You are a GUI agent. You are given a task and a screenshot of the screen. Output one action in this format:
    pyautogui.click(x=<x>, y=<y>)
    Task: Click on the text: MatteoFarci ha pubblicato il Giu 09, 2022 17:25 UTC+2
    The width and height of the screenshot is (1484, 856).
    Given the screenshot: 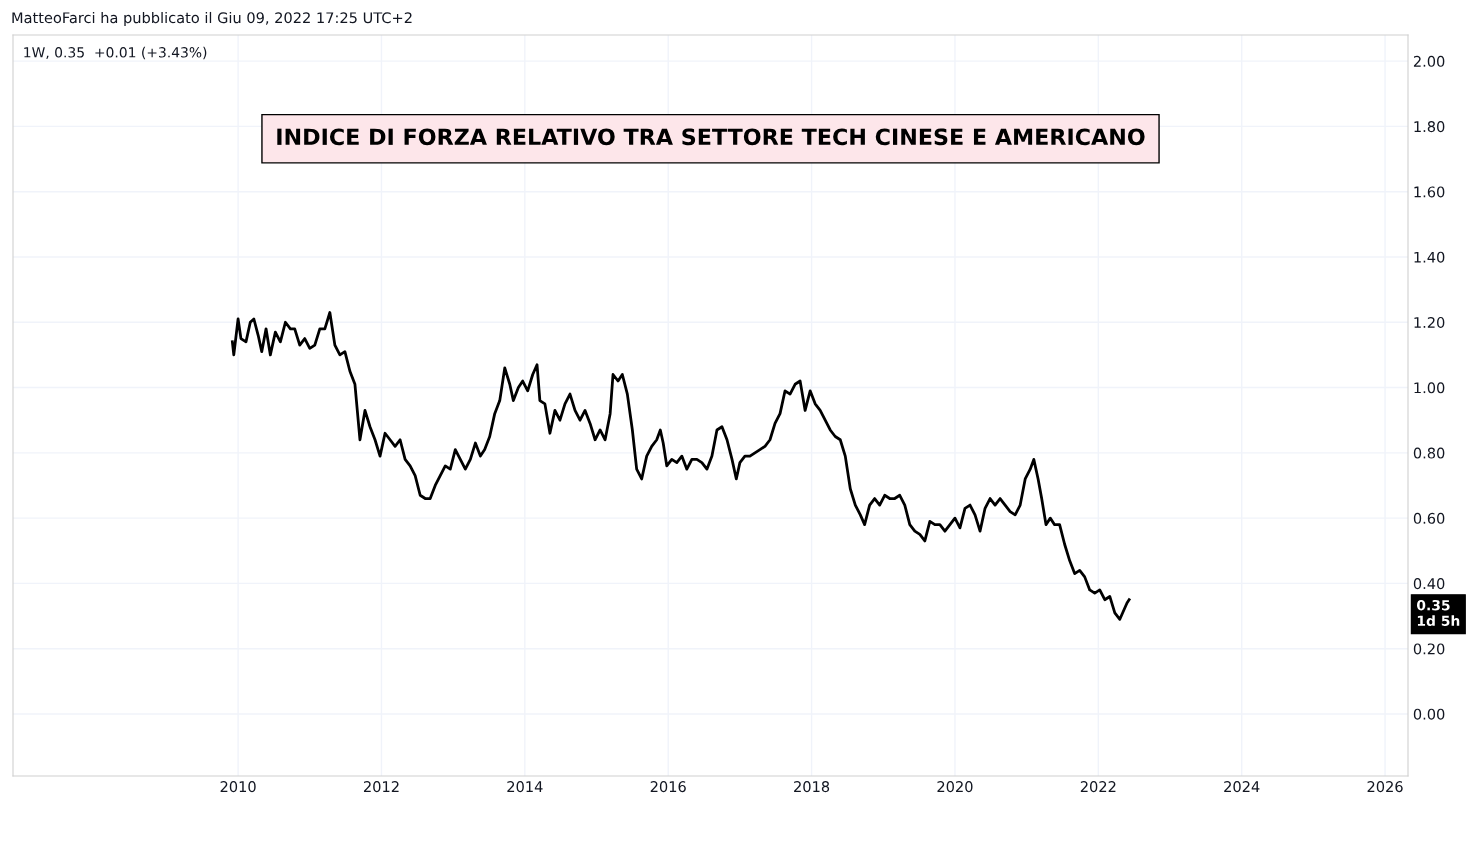 What is the action you would take?
    pyautogui.click(x=212, y=19)
    